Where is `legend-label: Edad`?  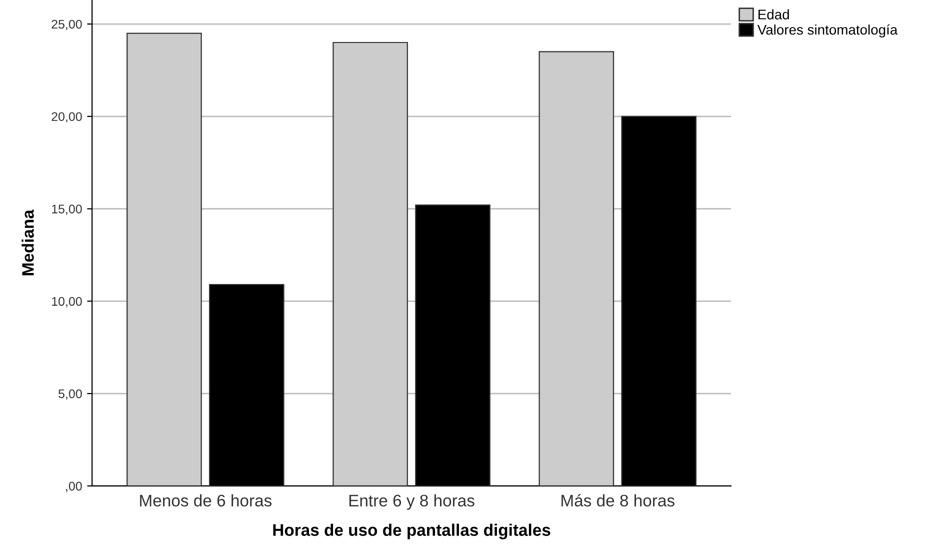
legend-label: Edad is located at coordinates (773, 14).